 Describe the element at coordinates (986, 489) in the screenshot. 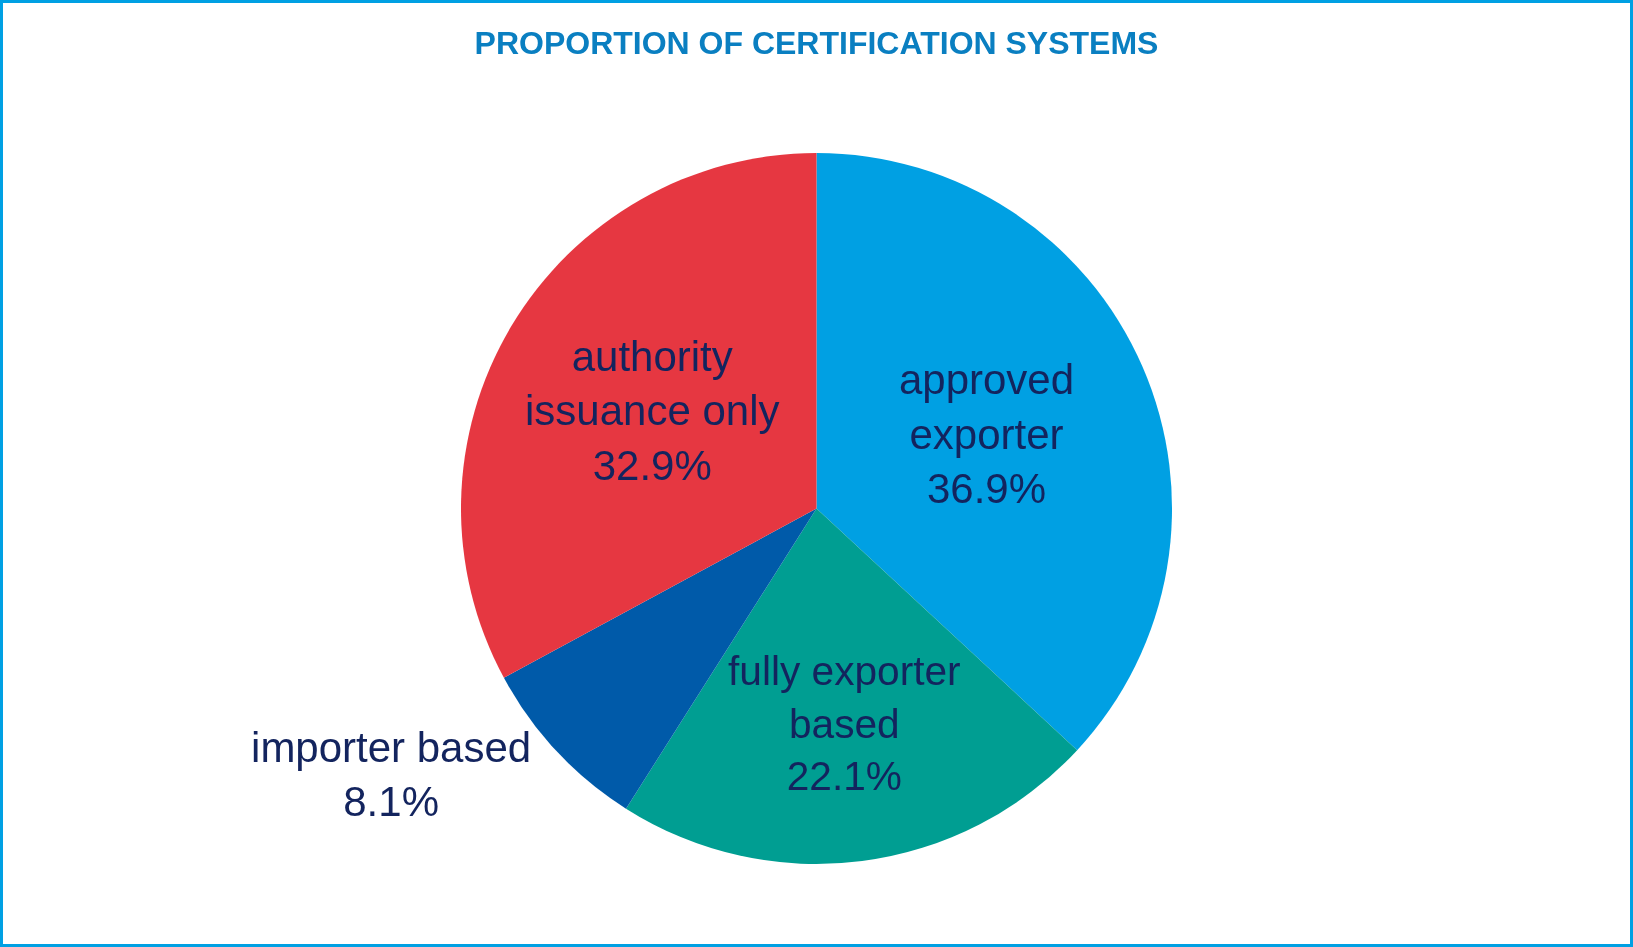

I see `data-label: 36.9%` at that location.